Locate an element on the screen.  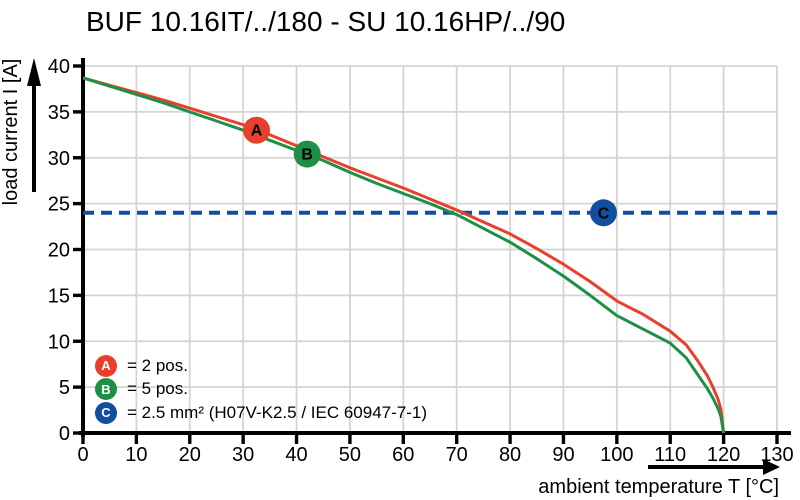
marker-c-letter: C is located at coordinates (604, 213).